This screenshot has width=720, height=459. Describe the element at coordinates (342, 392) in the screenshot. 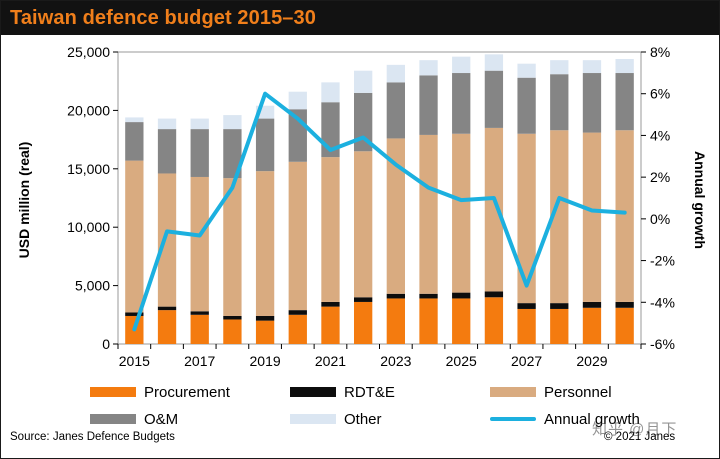

I see `legend-item-rdte: RDT&E` at that location.